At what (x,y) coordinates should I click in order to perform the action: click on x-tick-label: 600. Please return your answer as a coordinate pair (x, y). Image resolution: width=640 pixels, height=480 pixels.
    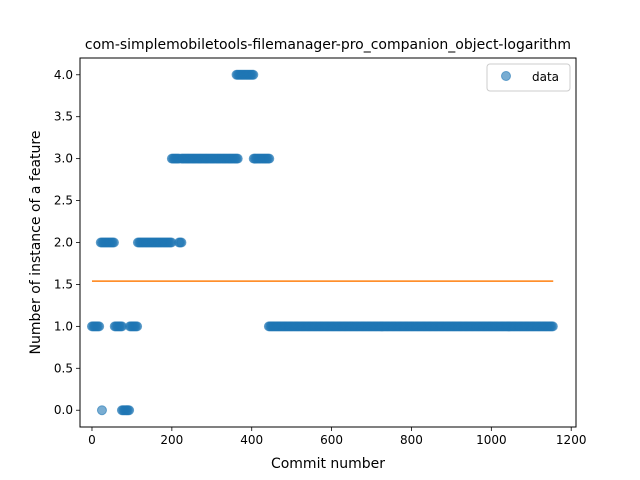
    Looking at the image, I should click on (331, 440).